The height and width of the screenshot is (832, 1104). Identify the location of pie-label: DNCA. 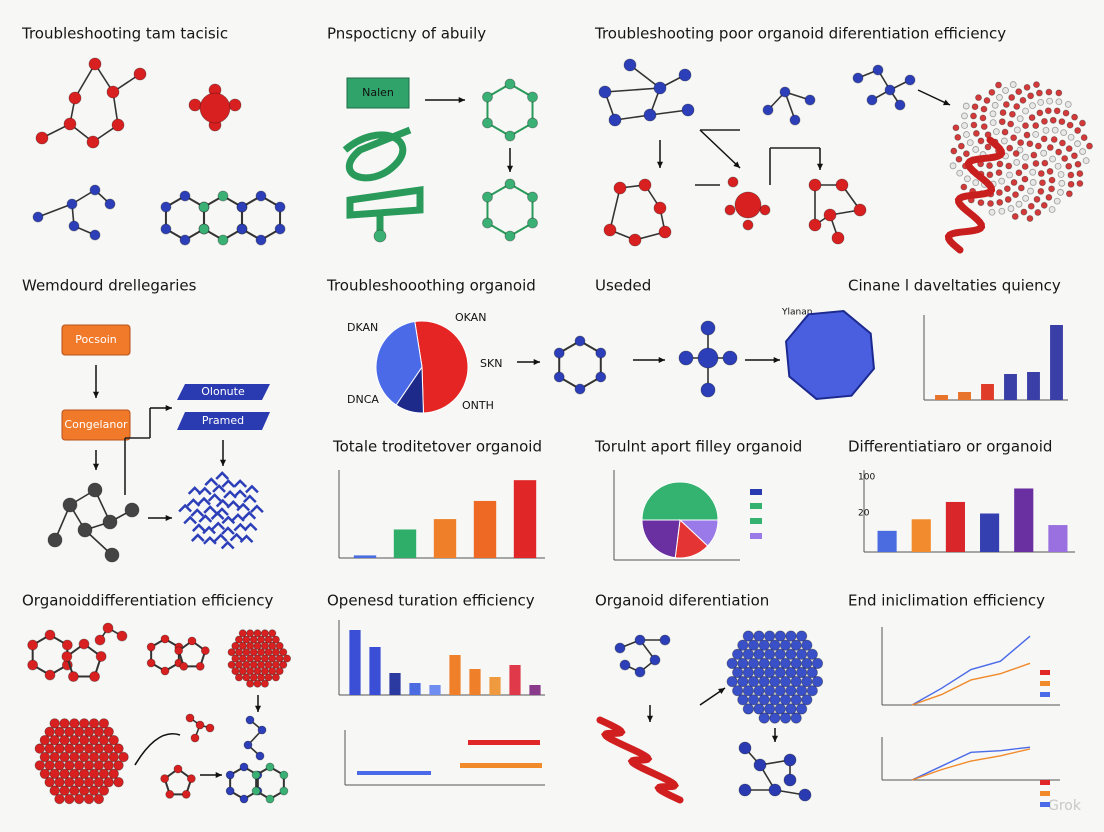
(363, 399).